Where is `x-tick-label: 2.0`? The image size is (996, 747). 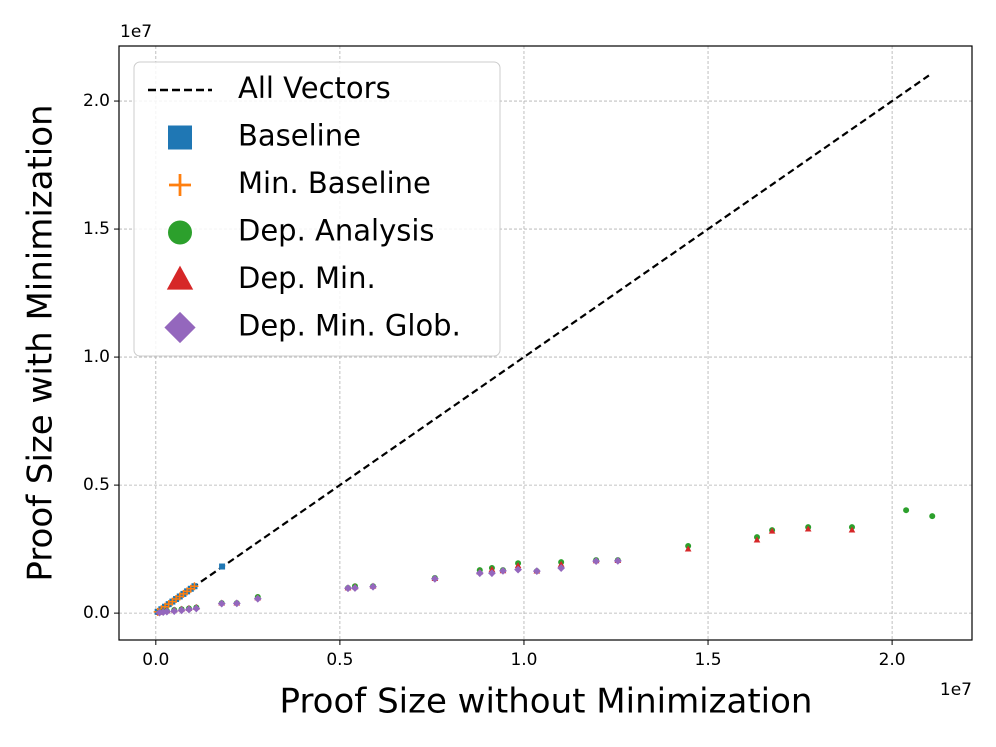
x-tick-label: 2.0 is located at coordinates (892, 660).